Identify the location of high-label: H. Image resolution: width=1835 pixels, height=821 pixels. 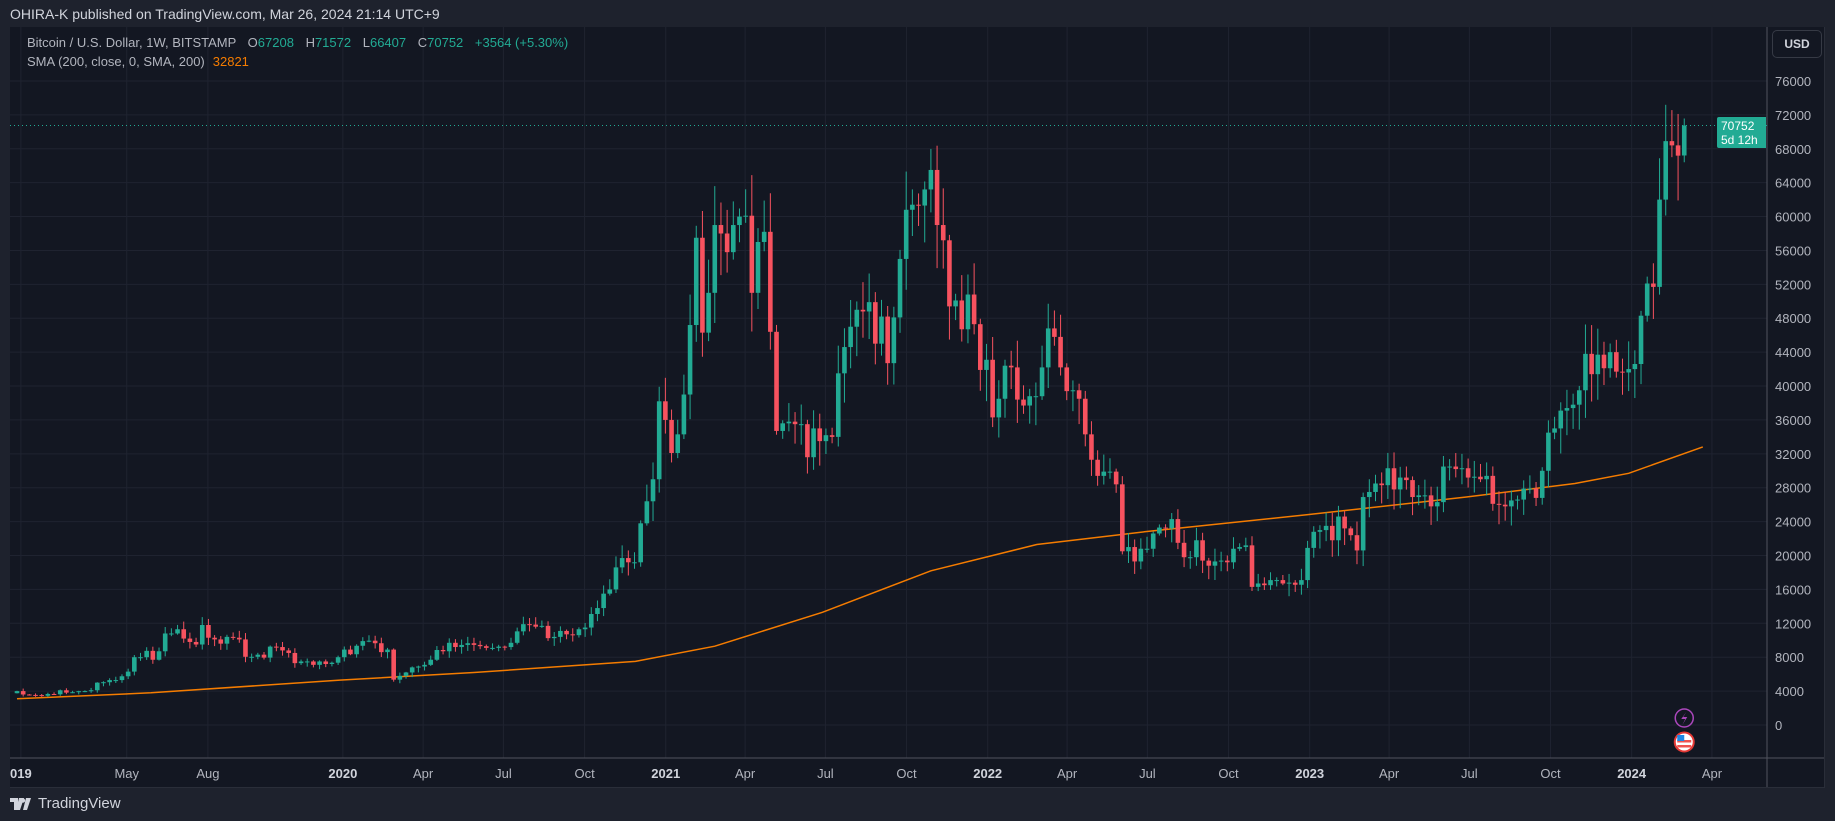
(310, 42).